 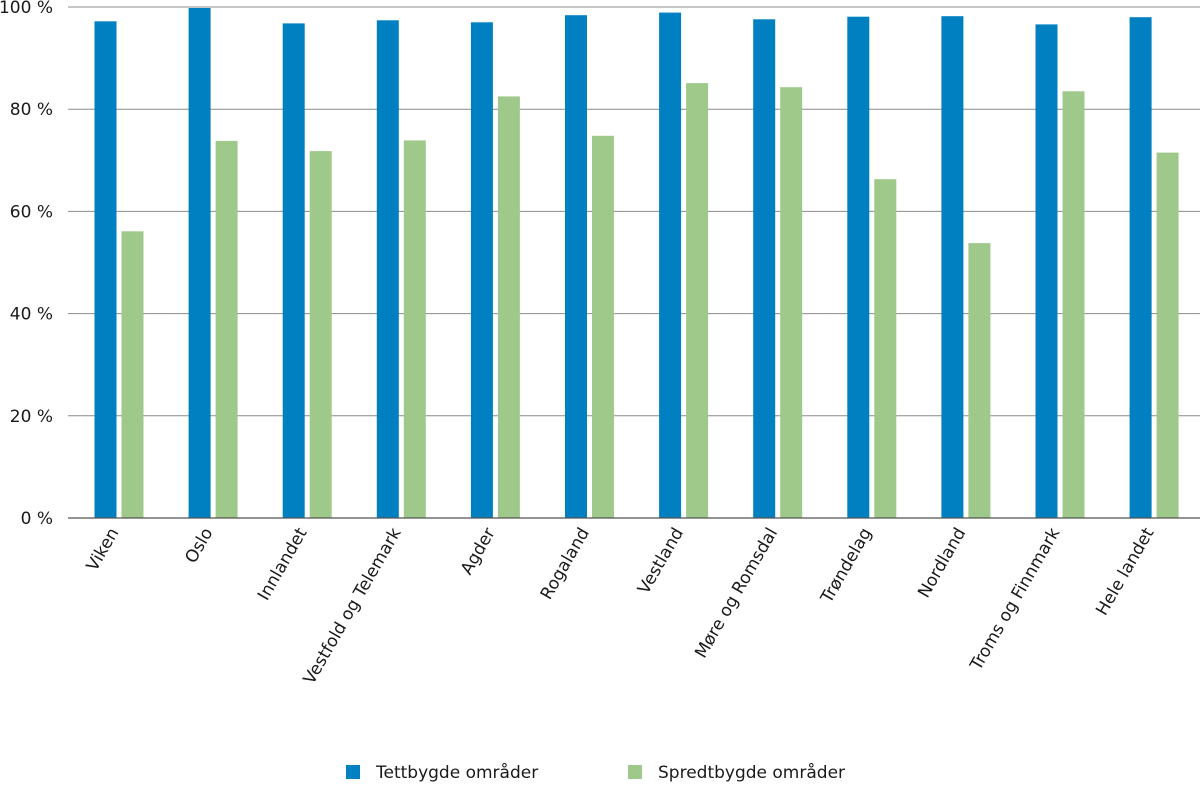 What do you see at coordinates (751, 772) in the screenshot?
I see `legend-label: Spredtbygde områder` at bounding box center [751, 772].